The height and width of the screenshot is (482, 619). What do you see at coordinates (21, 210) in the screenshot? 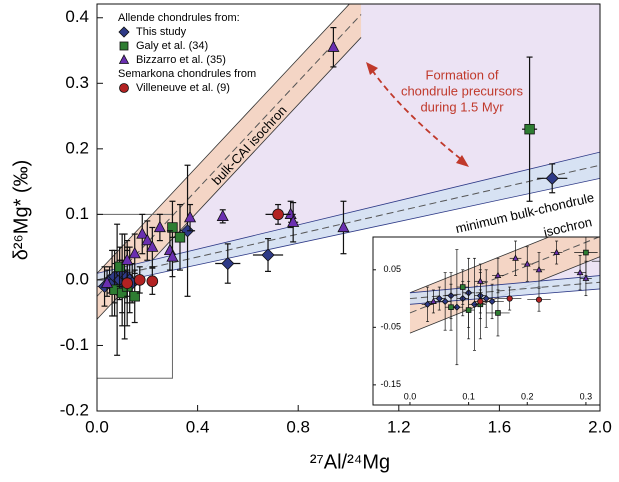
I see `y-axis-title: δ²⁶Mg* (‰)` at bounding box center [21, 210].